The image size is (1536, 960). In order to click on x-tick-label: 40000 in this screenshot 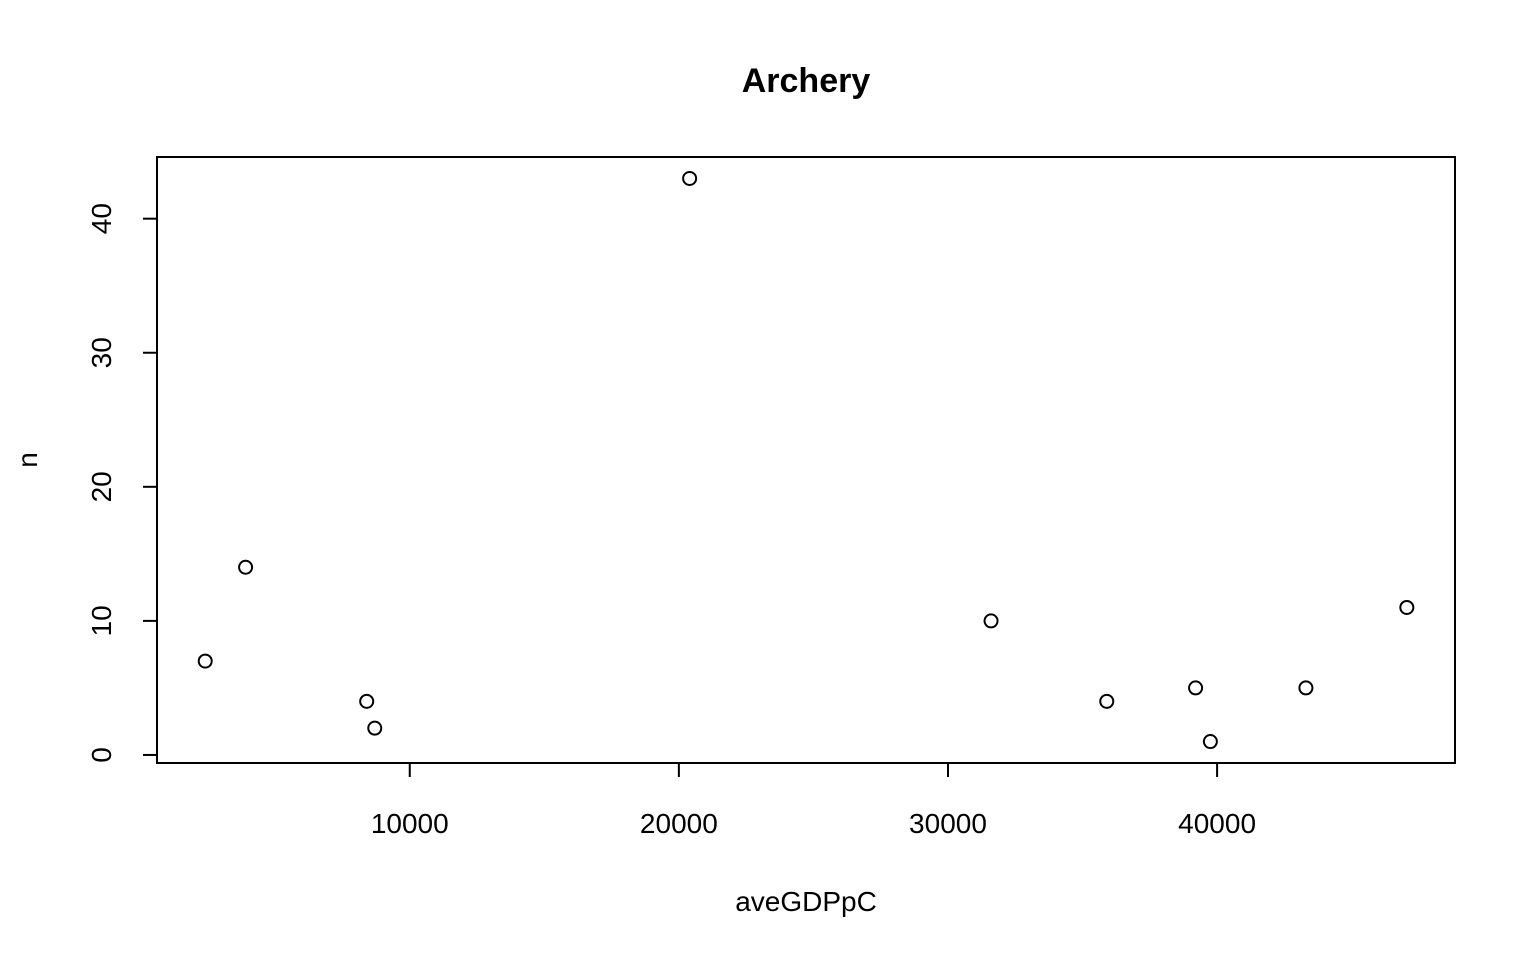, I will do `click(1217, 823)`.